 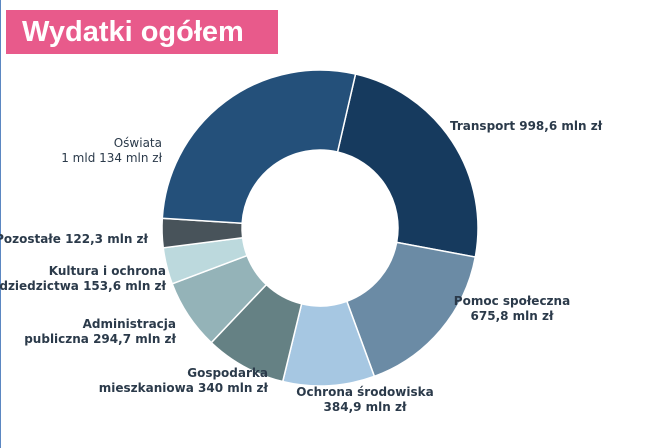 I want to click on slice-transport, so click(x=407, y=165).